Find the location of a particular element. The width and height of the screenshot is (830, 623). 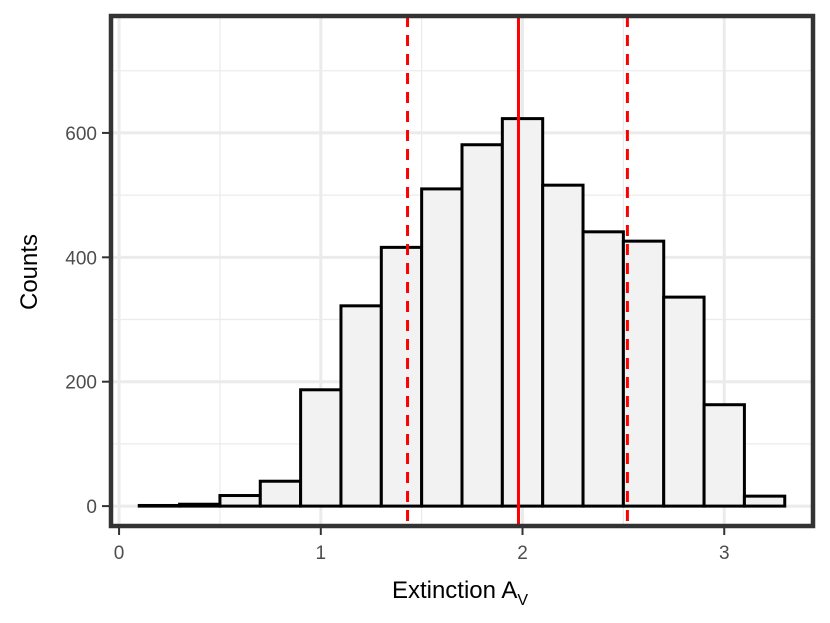

x-tick-label: 2 is located at coordinates (522, 553).